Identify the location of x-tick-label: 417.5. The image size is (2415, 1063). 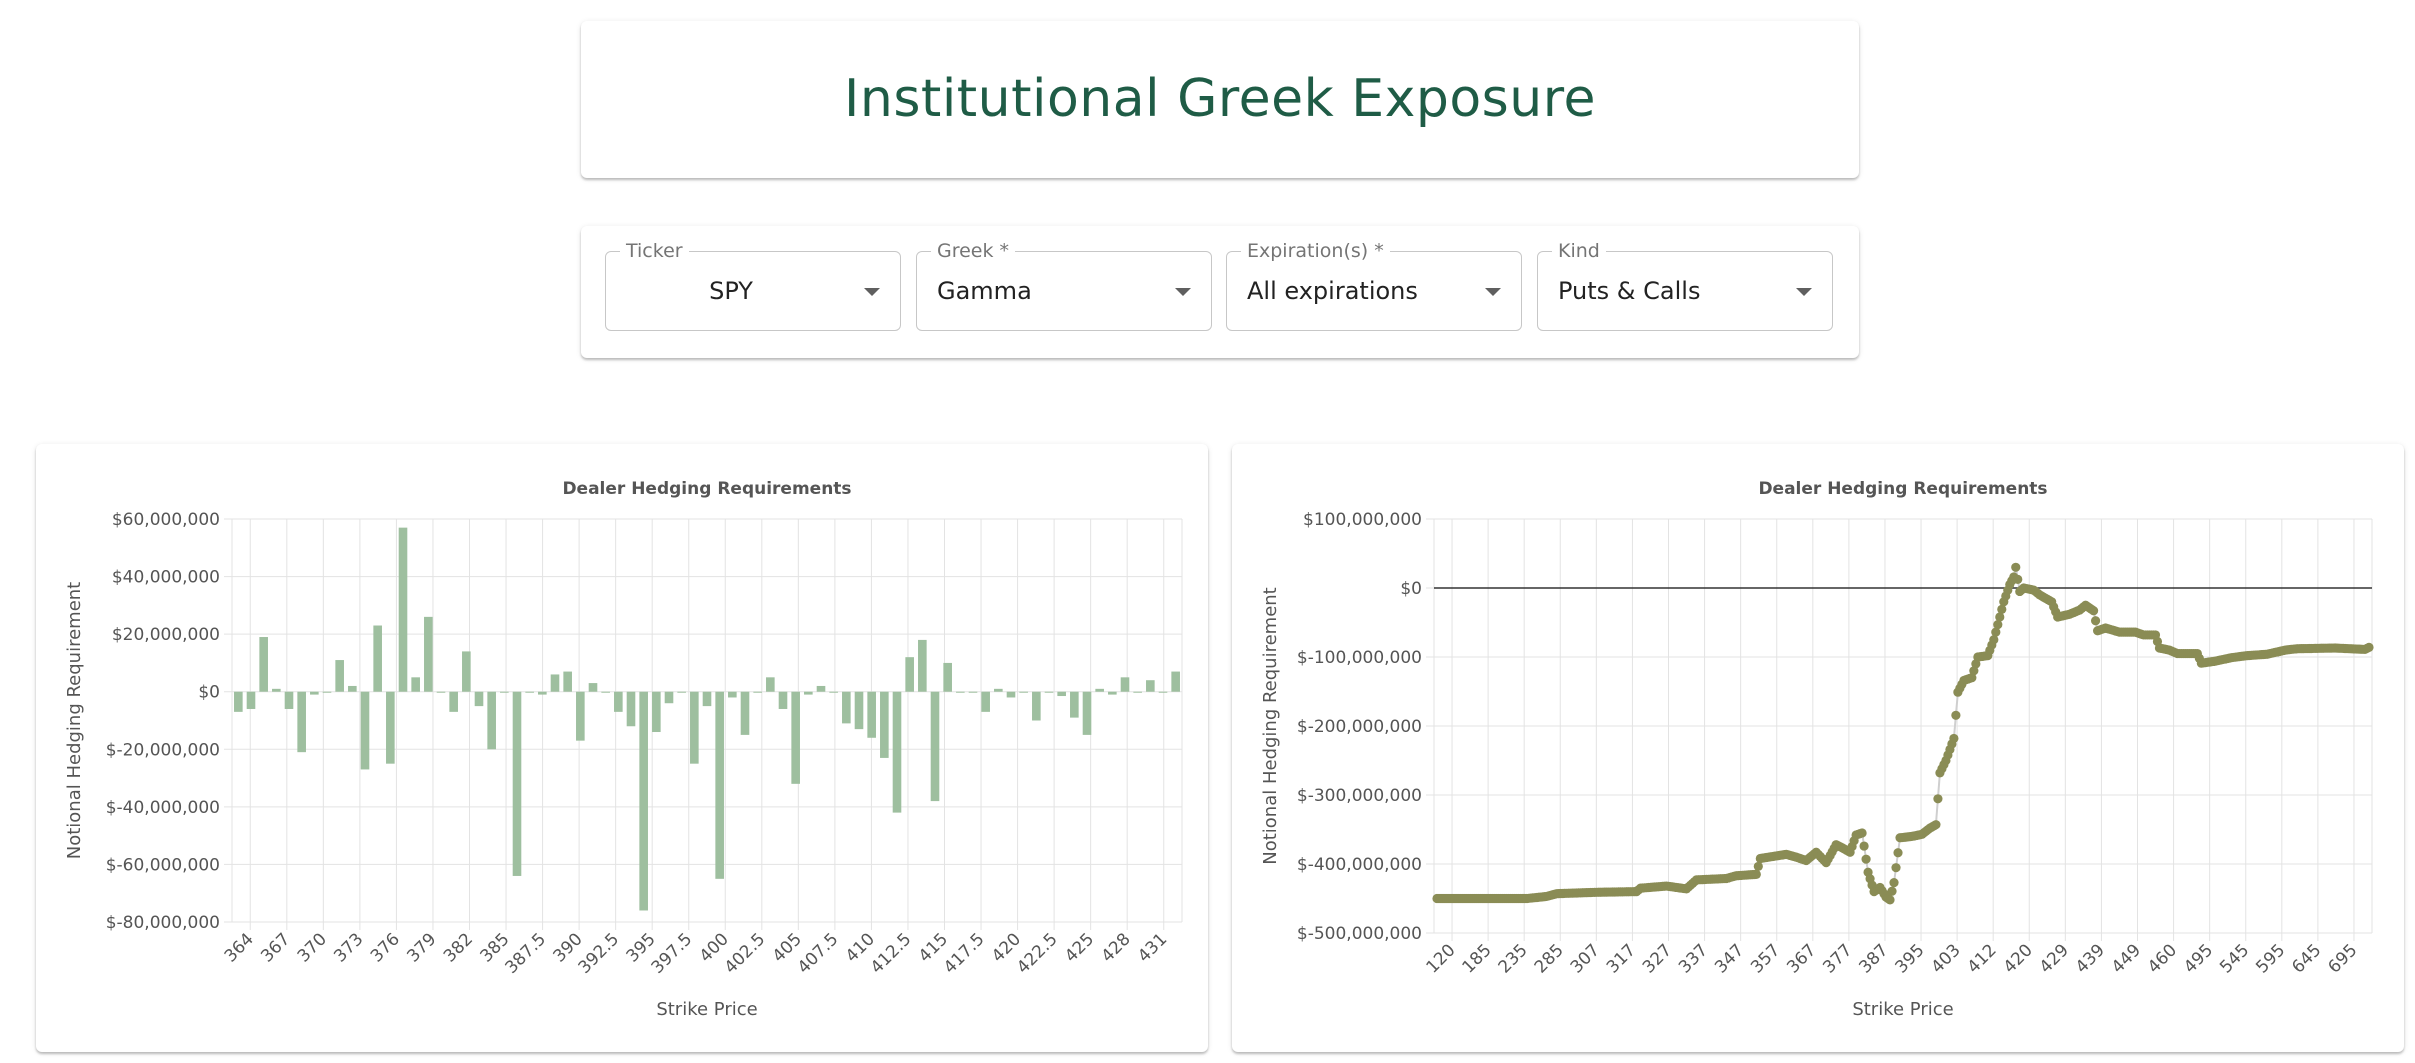
(964, 953).